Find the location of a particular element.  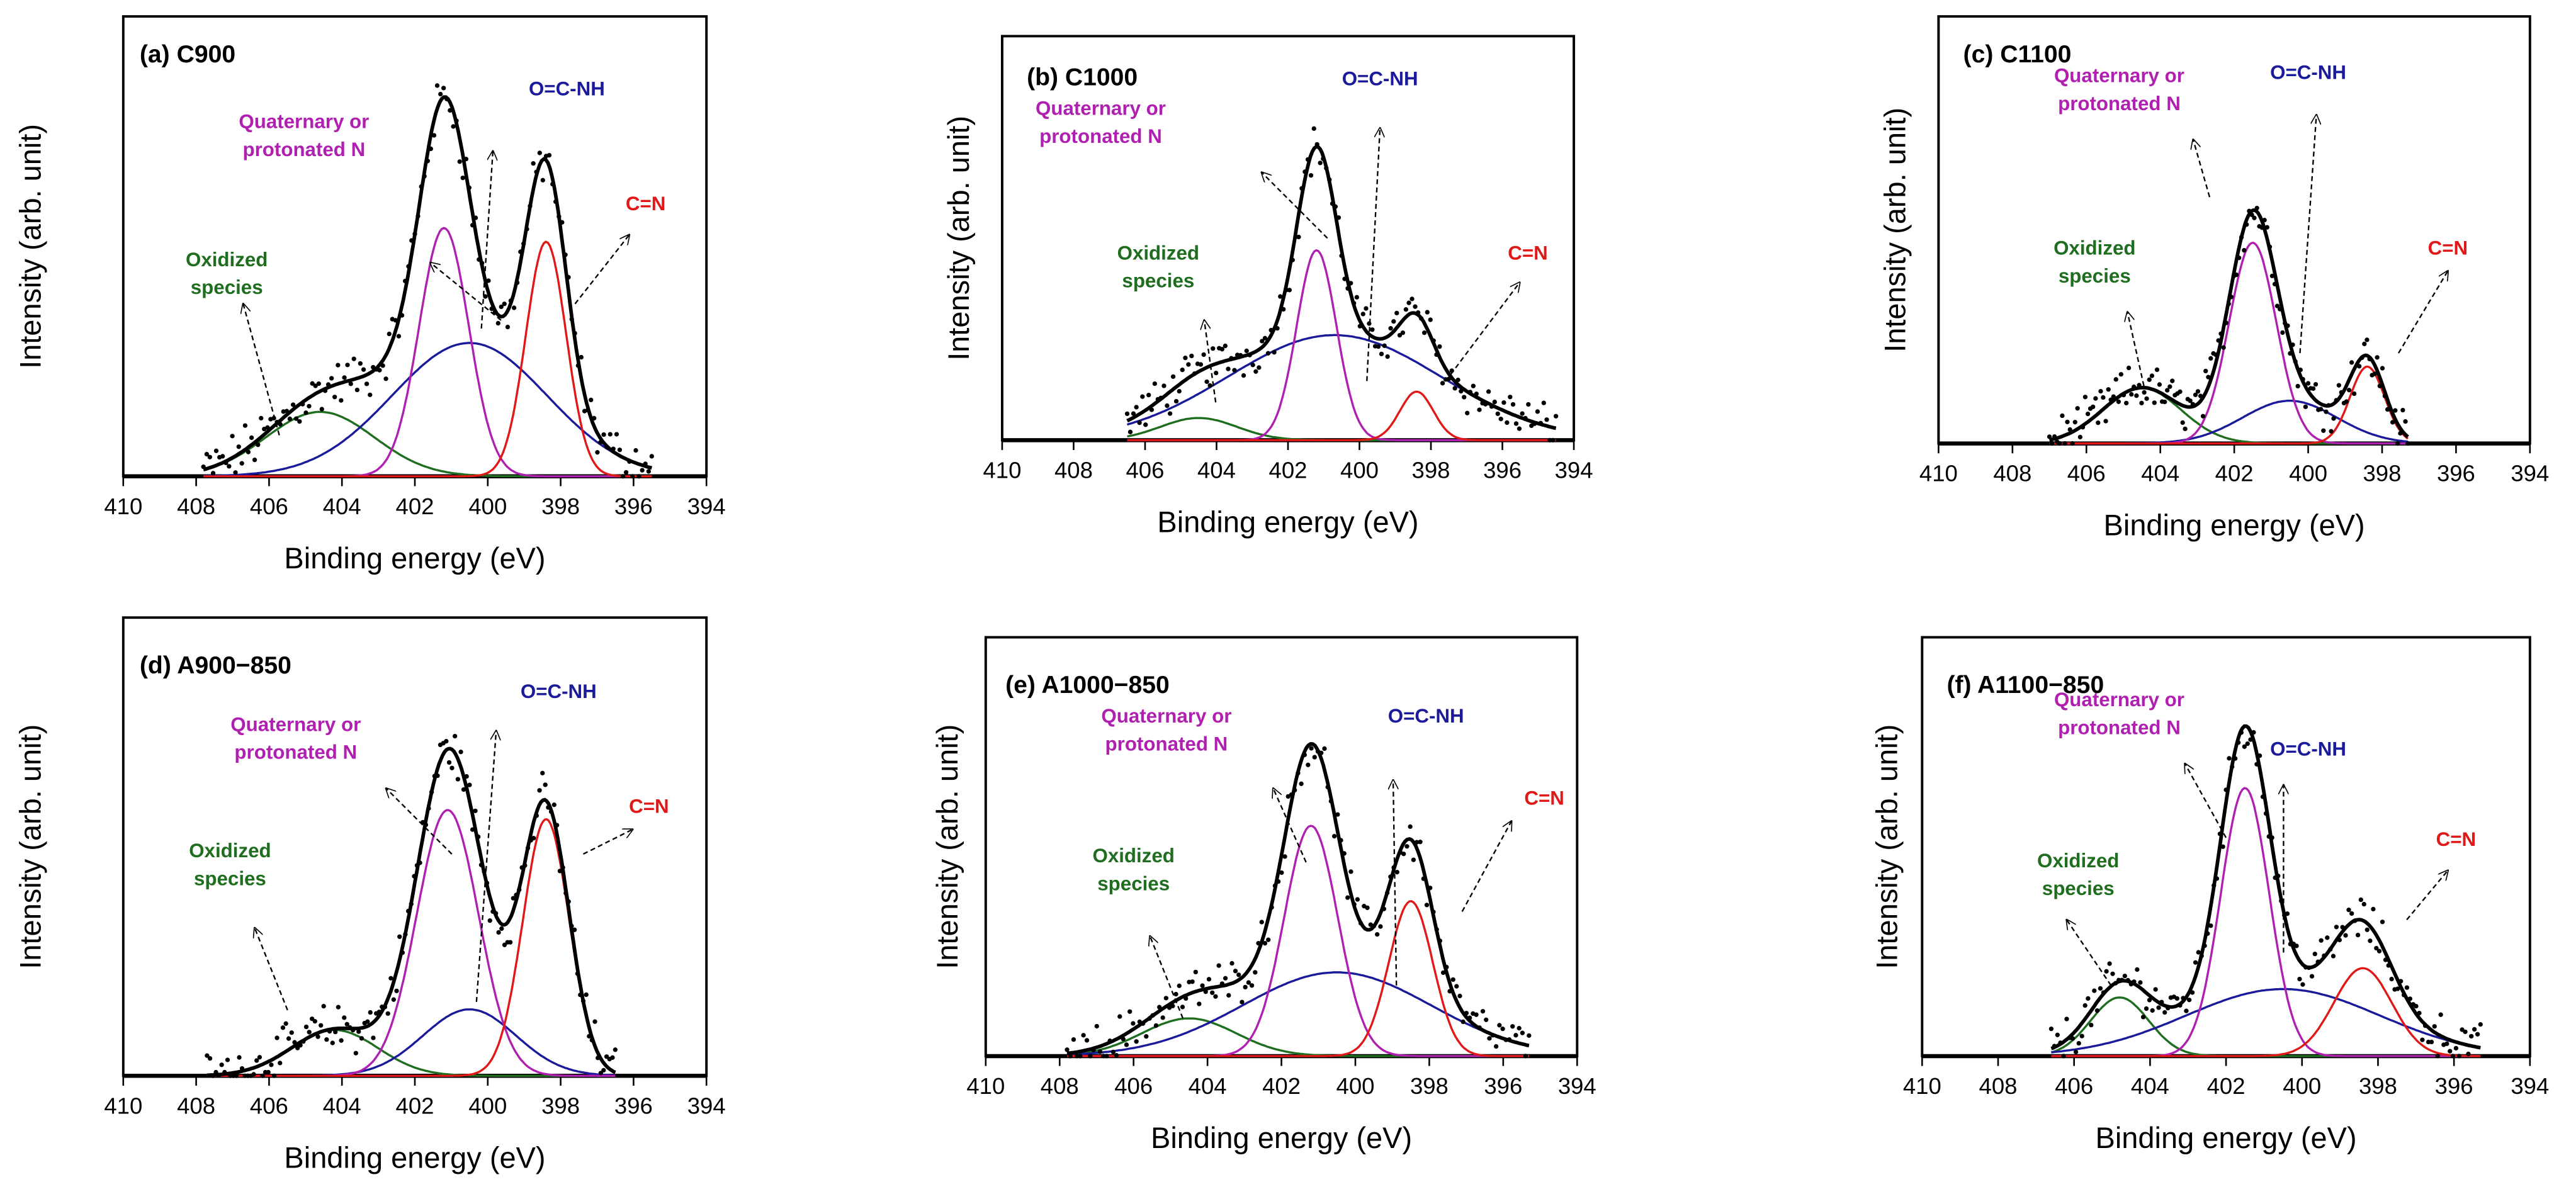

annotation-arrow-quaternary is located at coordinates (2202, 169).